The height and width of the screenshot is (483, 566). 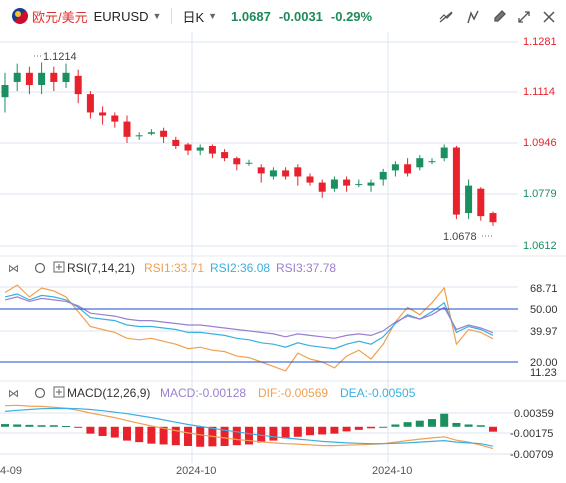 What do you see at coordinates (534, 414) in the screenshot?
I see `macd-tick: 0.00359` at bounding box center [534, 414].